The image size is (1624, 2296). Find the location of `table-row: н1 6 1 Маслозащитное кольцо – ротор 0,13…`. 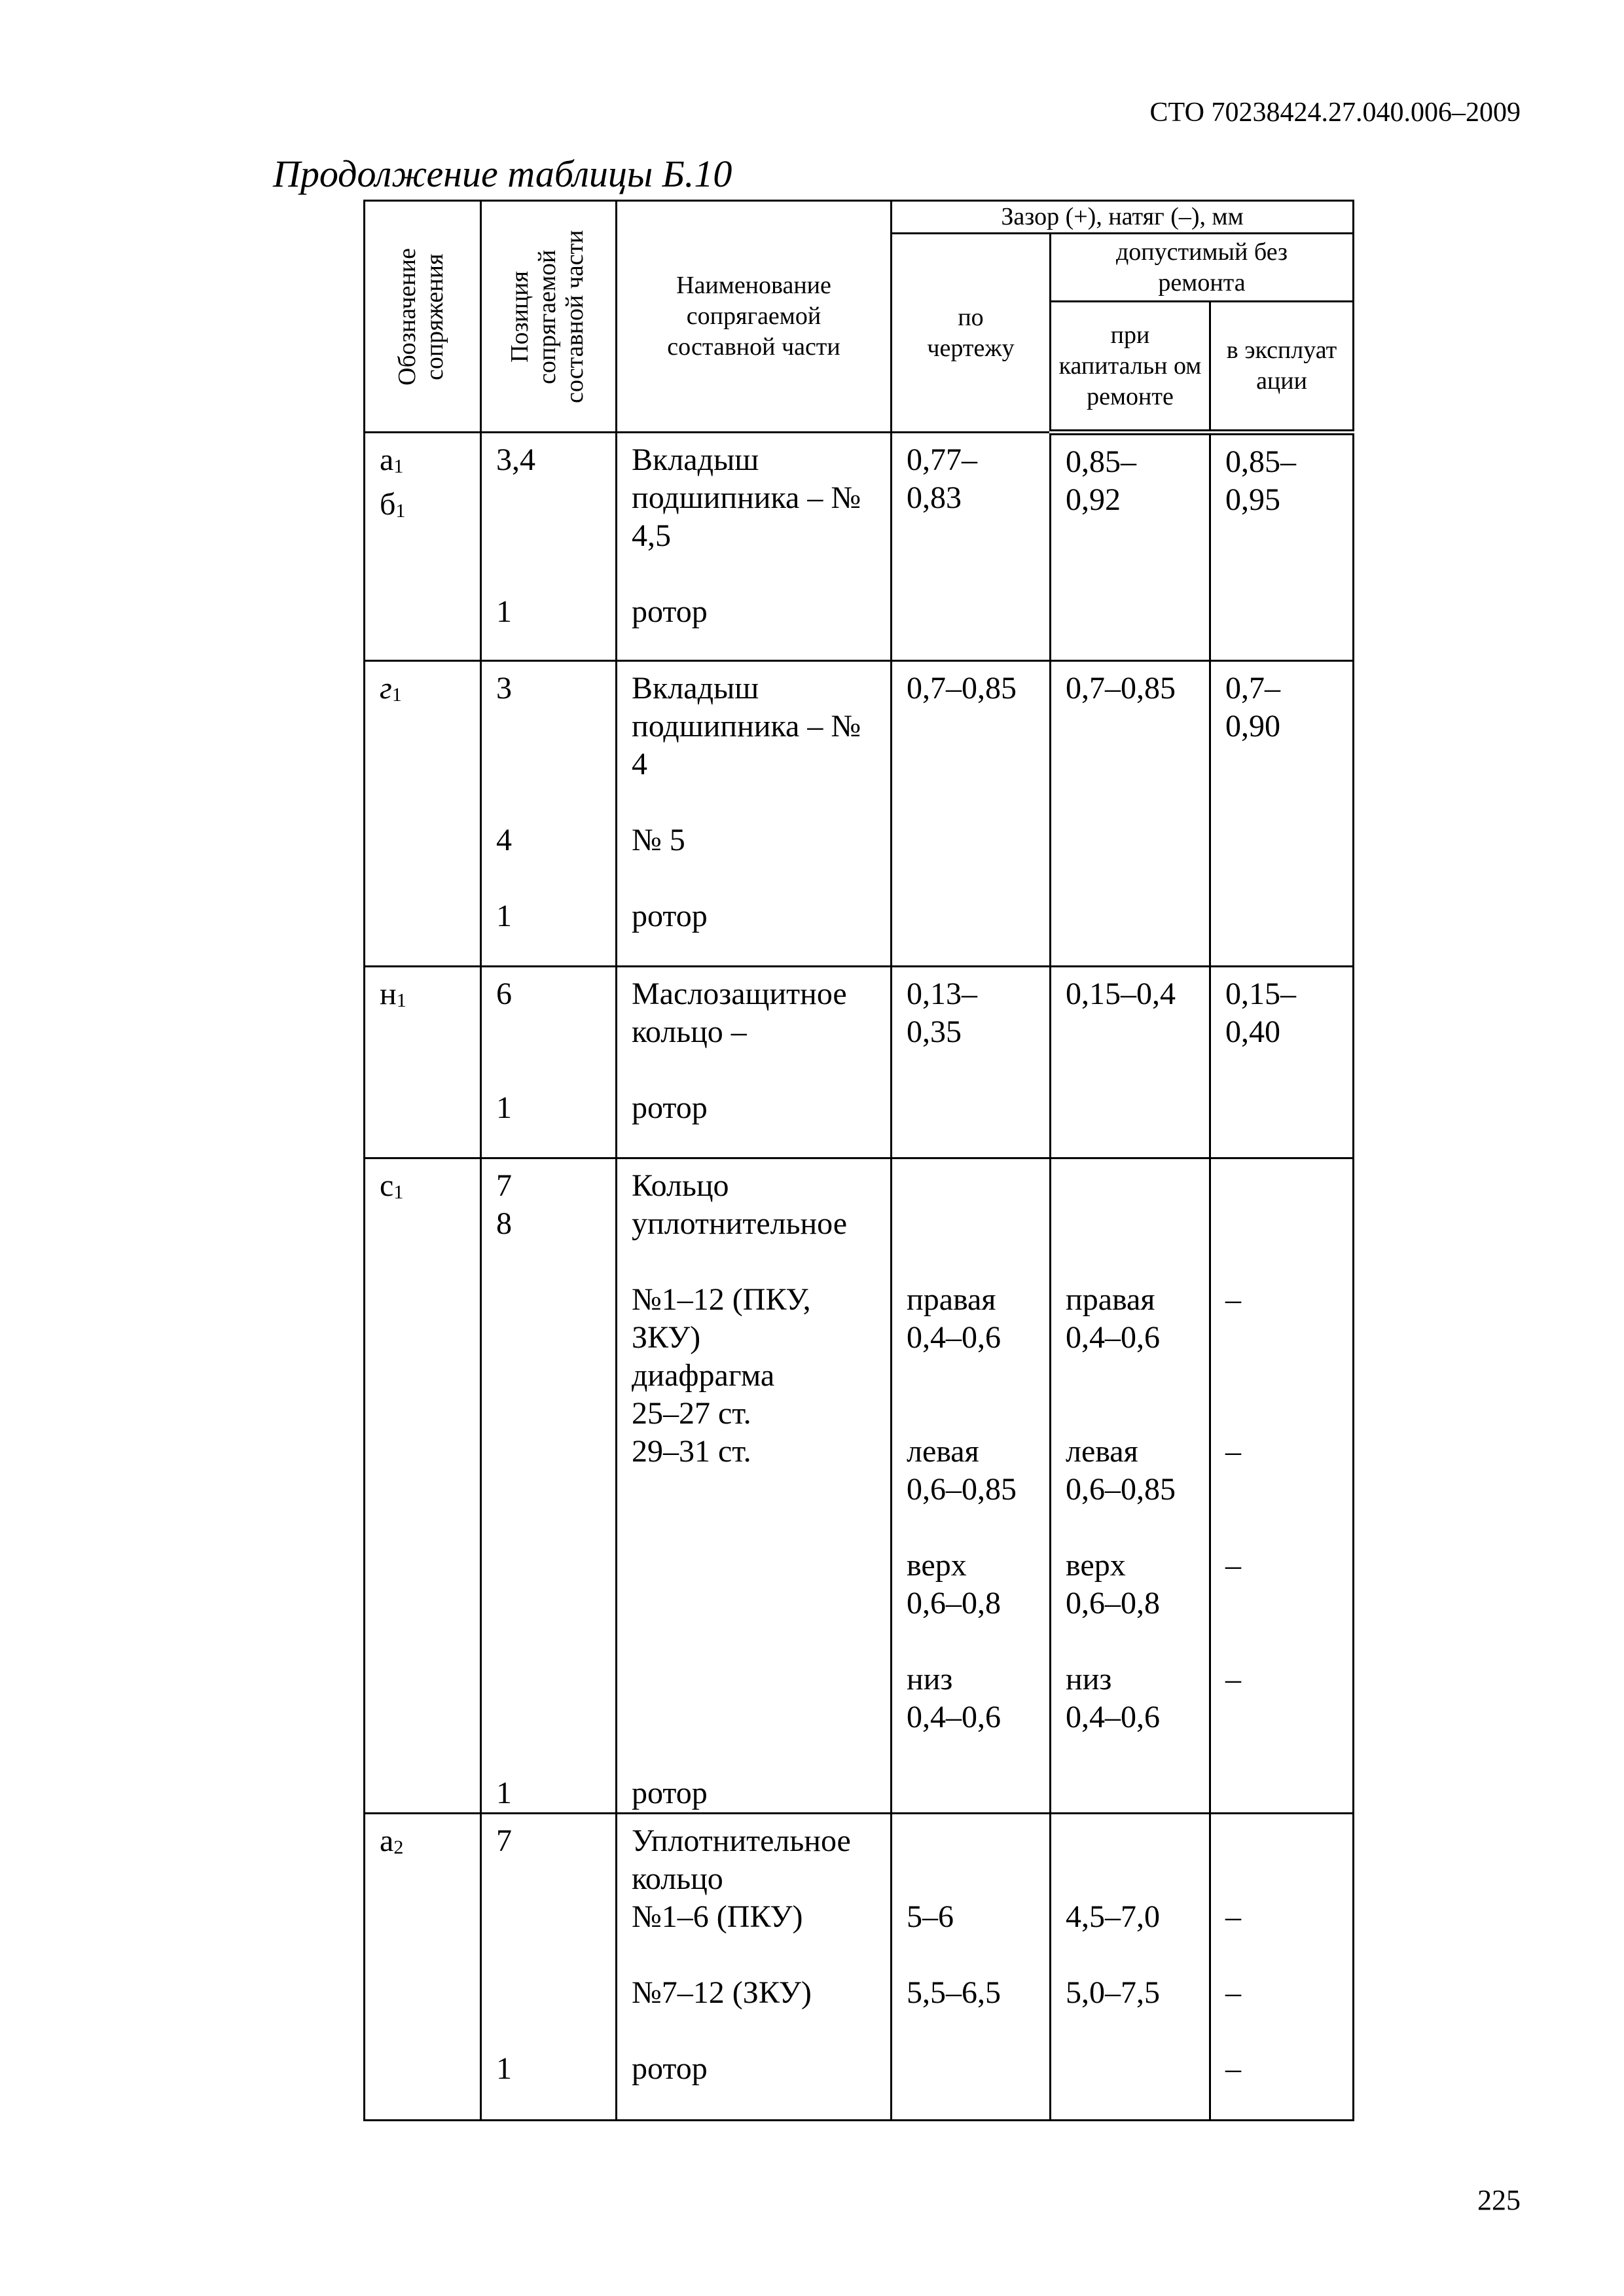

table-row: н1 6 1 Маслозащитное кольцо – ротор 0,13… is located at coordinates (859, 1062).